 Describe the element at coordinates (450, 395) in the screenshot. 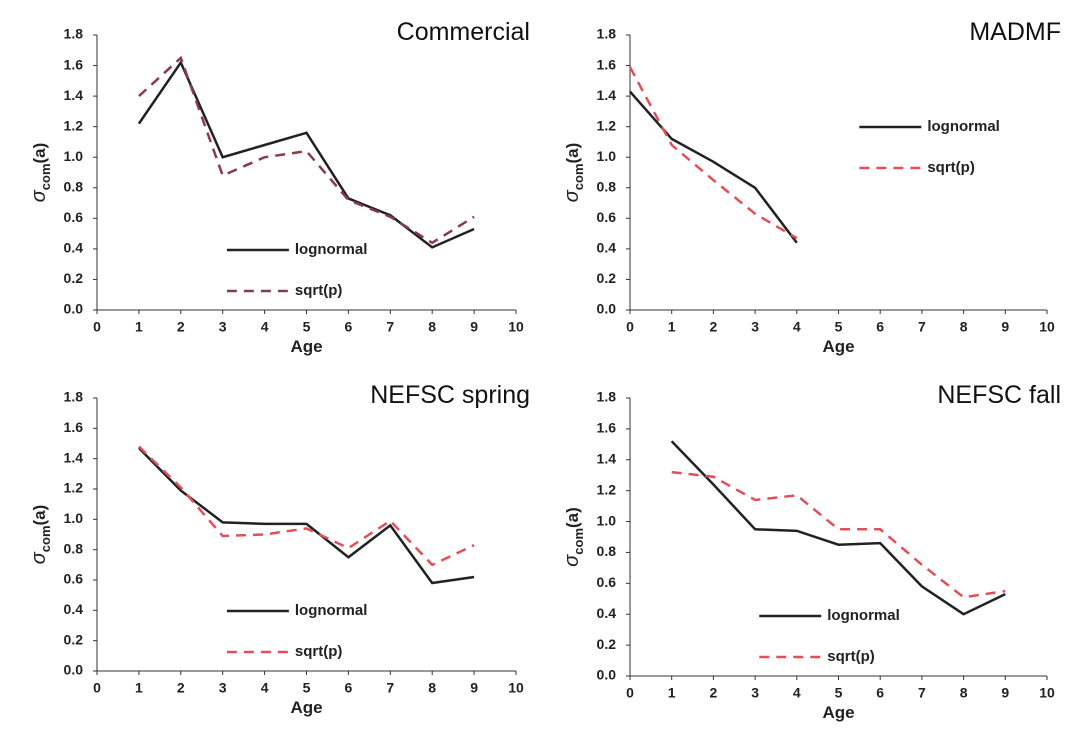

I see `chart-title: NEFSC spring` at that location.